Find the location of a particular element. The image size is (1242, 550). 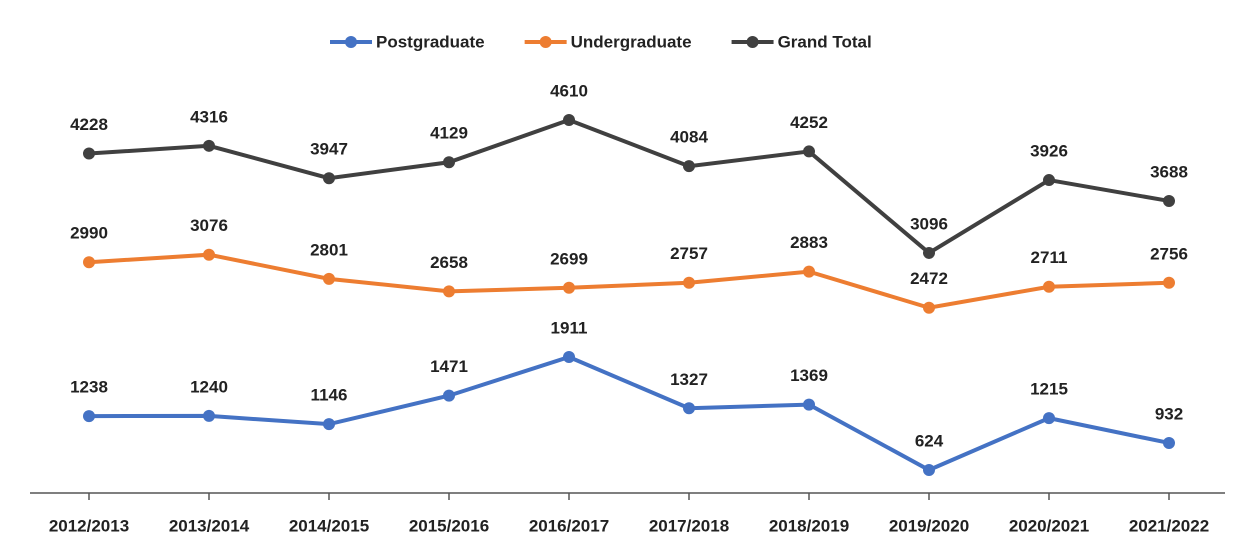

data-label: 4252 is located at coordinates (809, 122).